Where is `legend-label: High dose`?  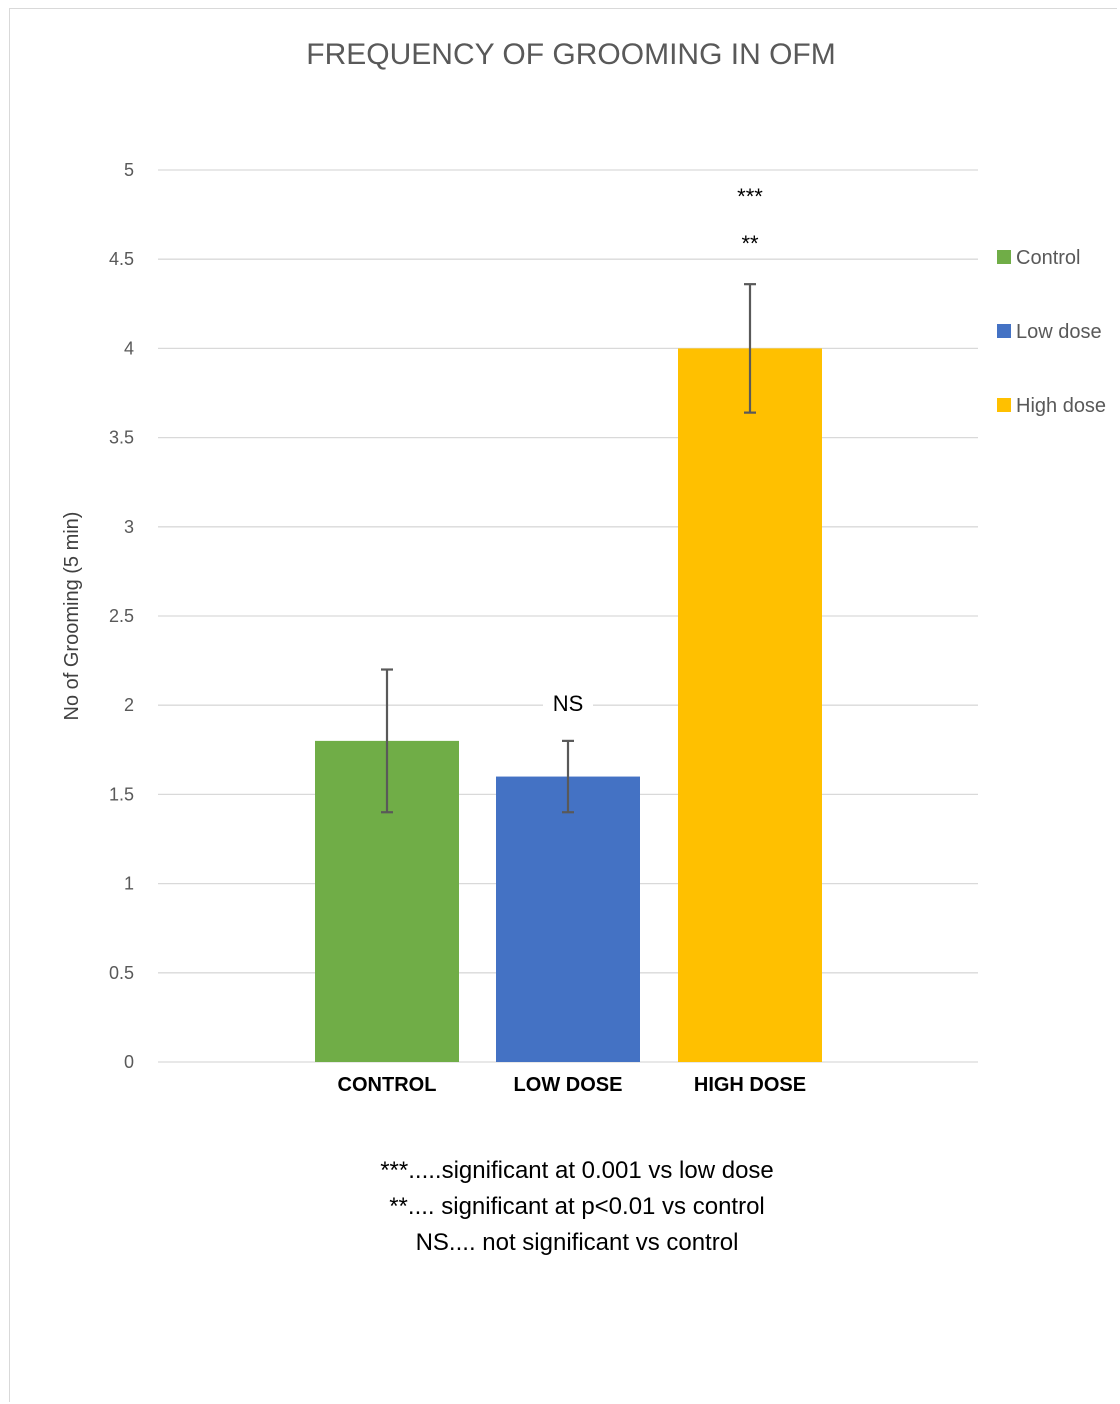 legend-label: High dose is located at coordinates (1061, 406).